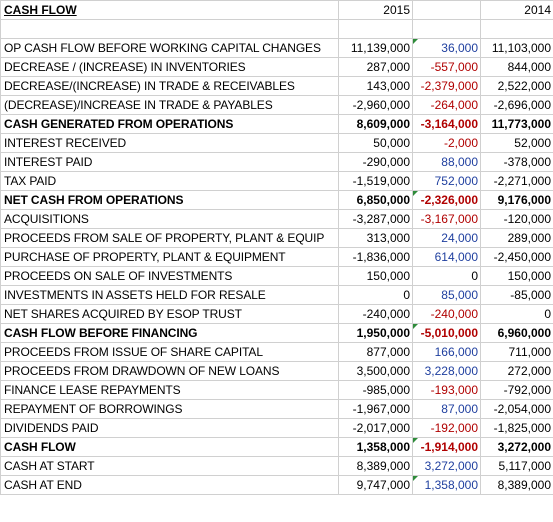 The height and width of the screenshot is (522, 553). What do you see at coordinates (169, 219) in the screenshot?
I see `row-label-cell: ACQUISITIONS` at bounding box center [169, 219].